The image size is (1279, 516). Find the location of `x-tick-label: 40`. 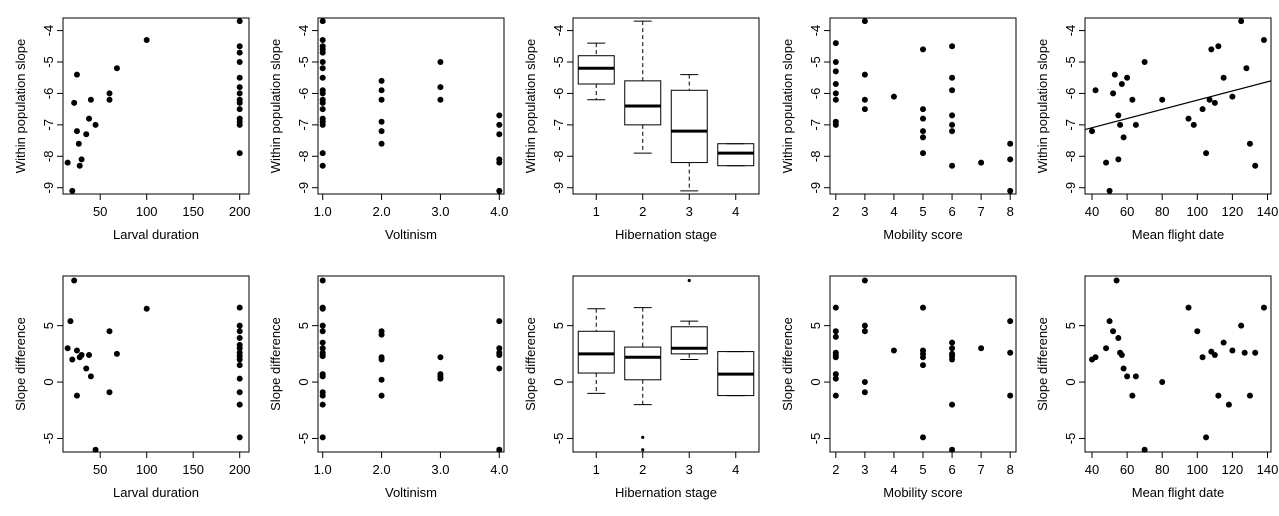

x-tick-label: 40 is located at coordinates (1092, 211).